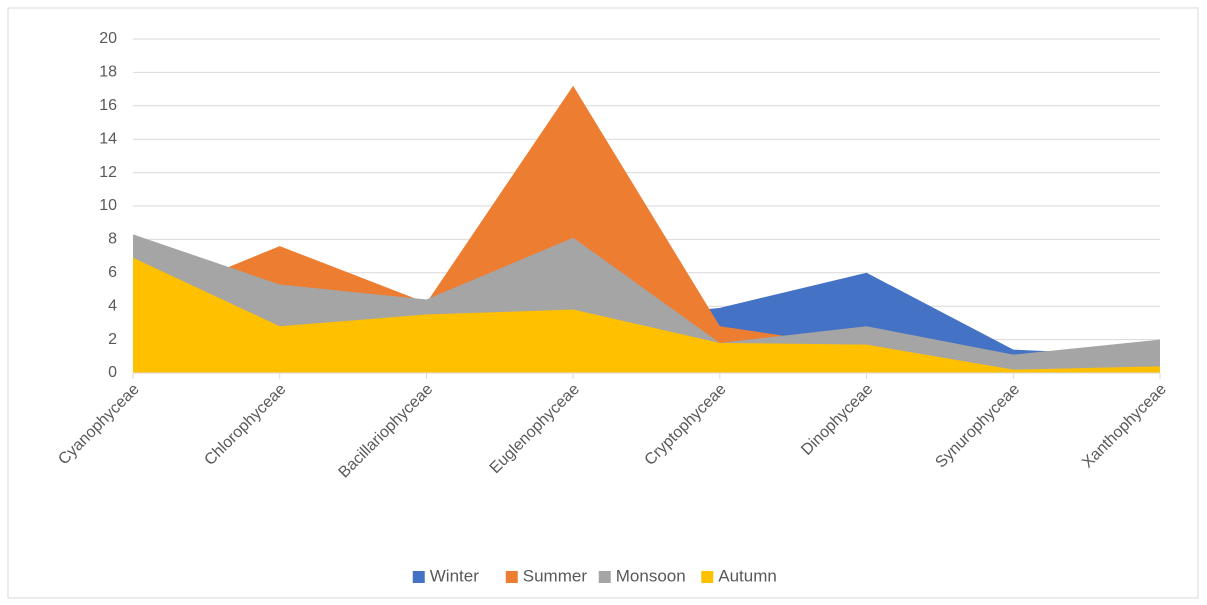 This screenshot has width=1207, height=605. I want to click on y-tick-label: 4, so click(112, 305).